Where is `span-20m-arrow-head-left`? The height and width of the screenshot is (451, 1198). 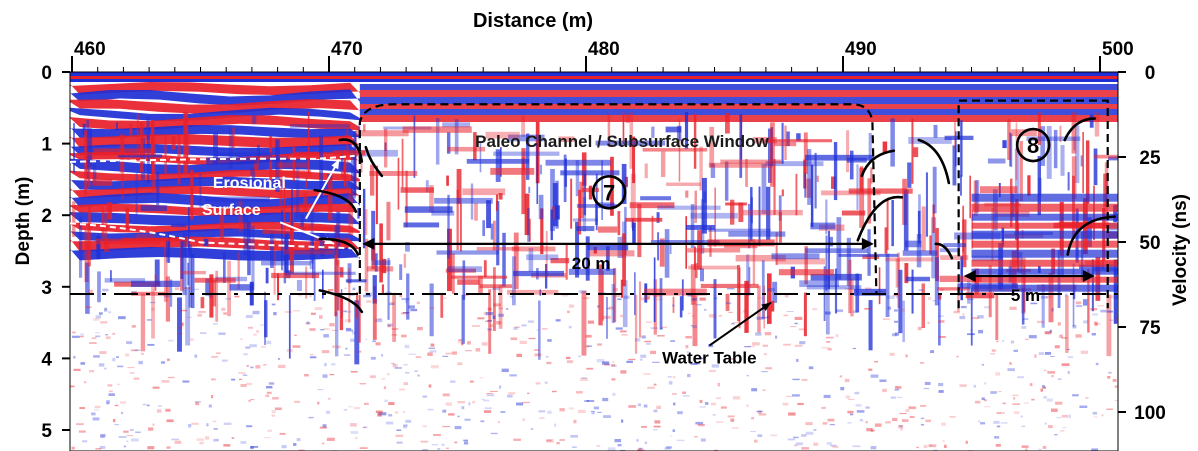
span-20m-arrow-head-left is located at coordinates (368, 243).